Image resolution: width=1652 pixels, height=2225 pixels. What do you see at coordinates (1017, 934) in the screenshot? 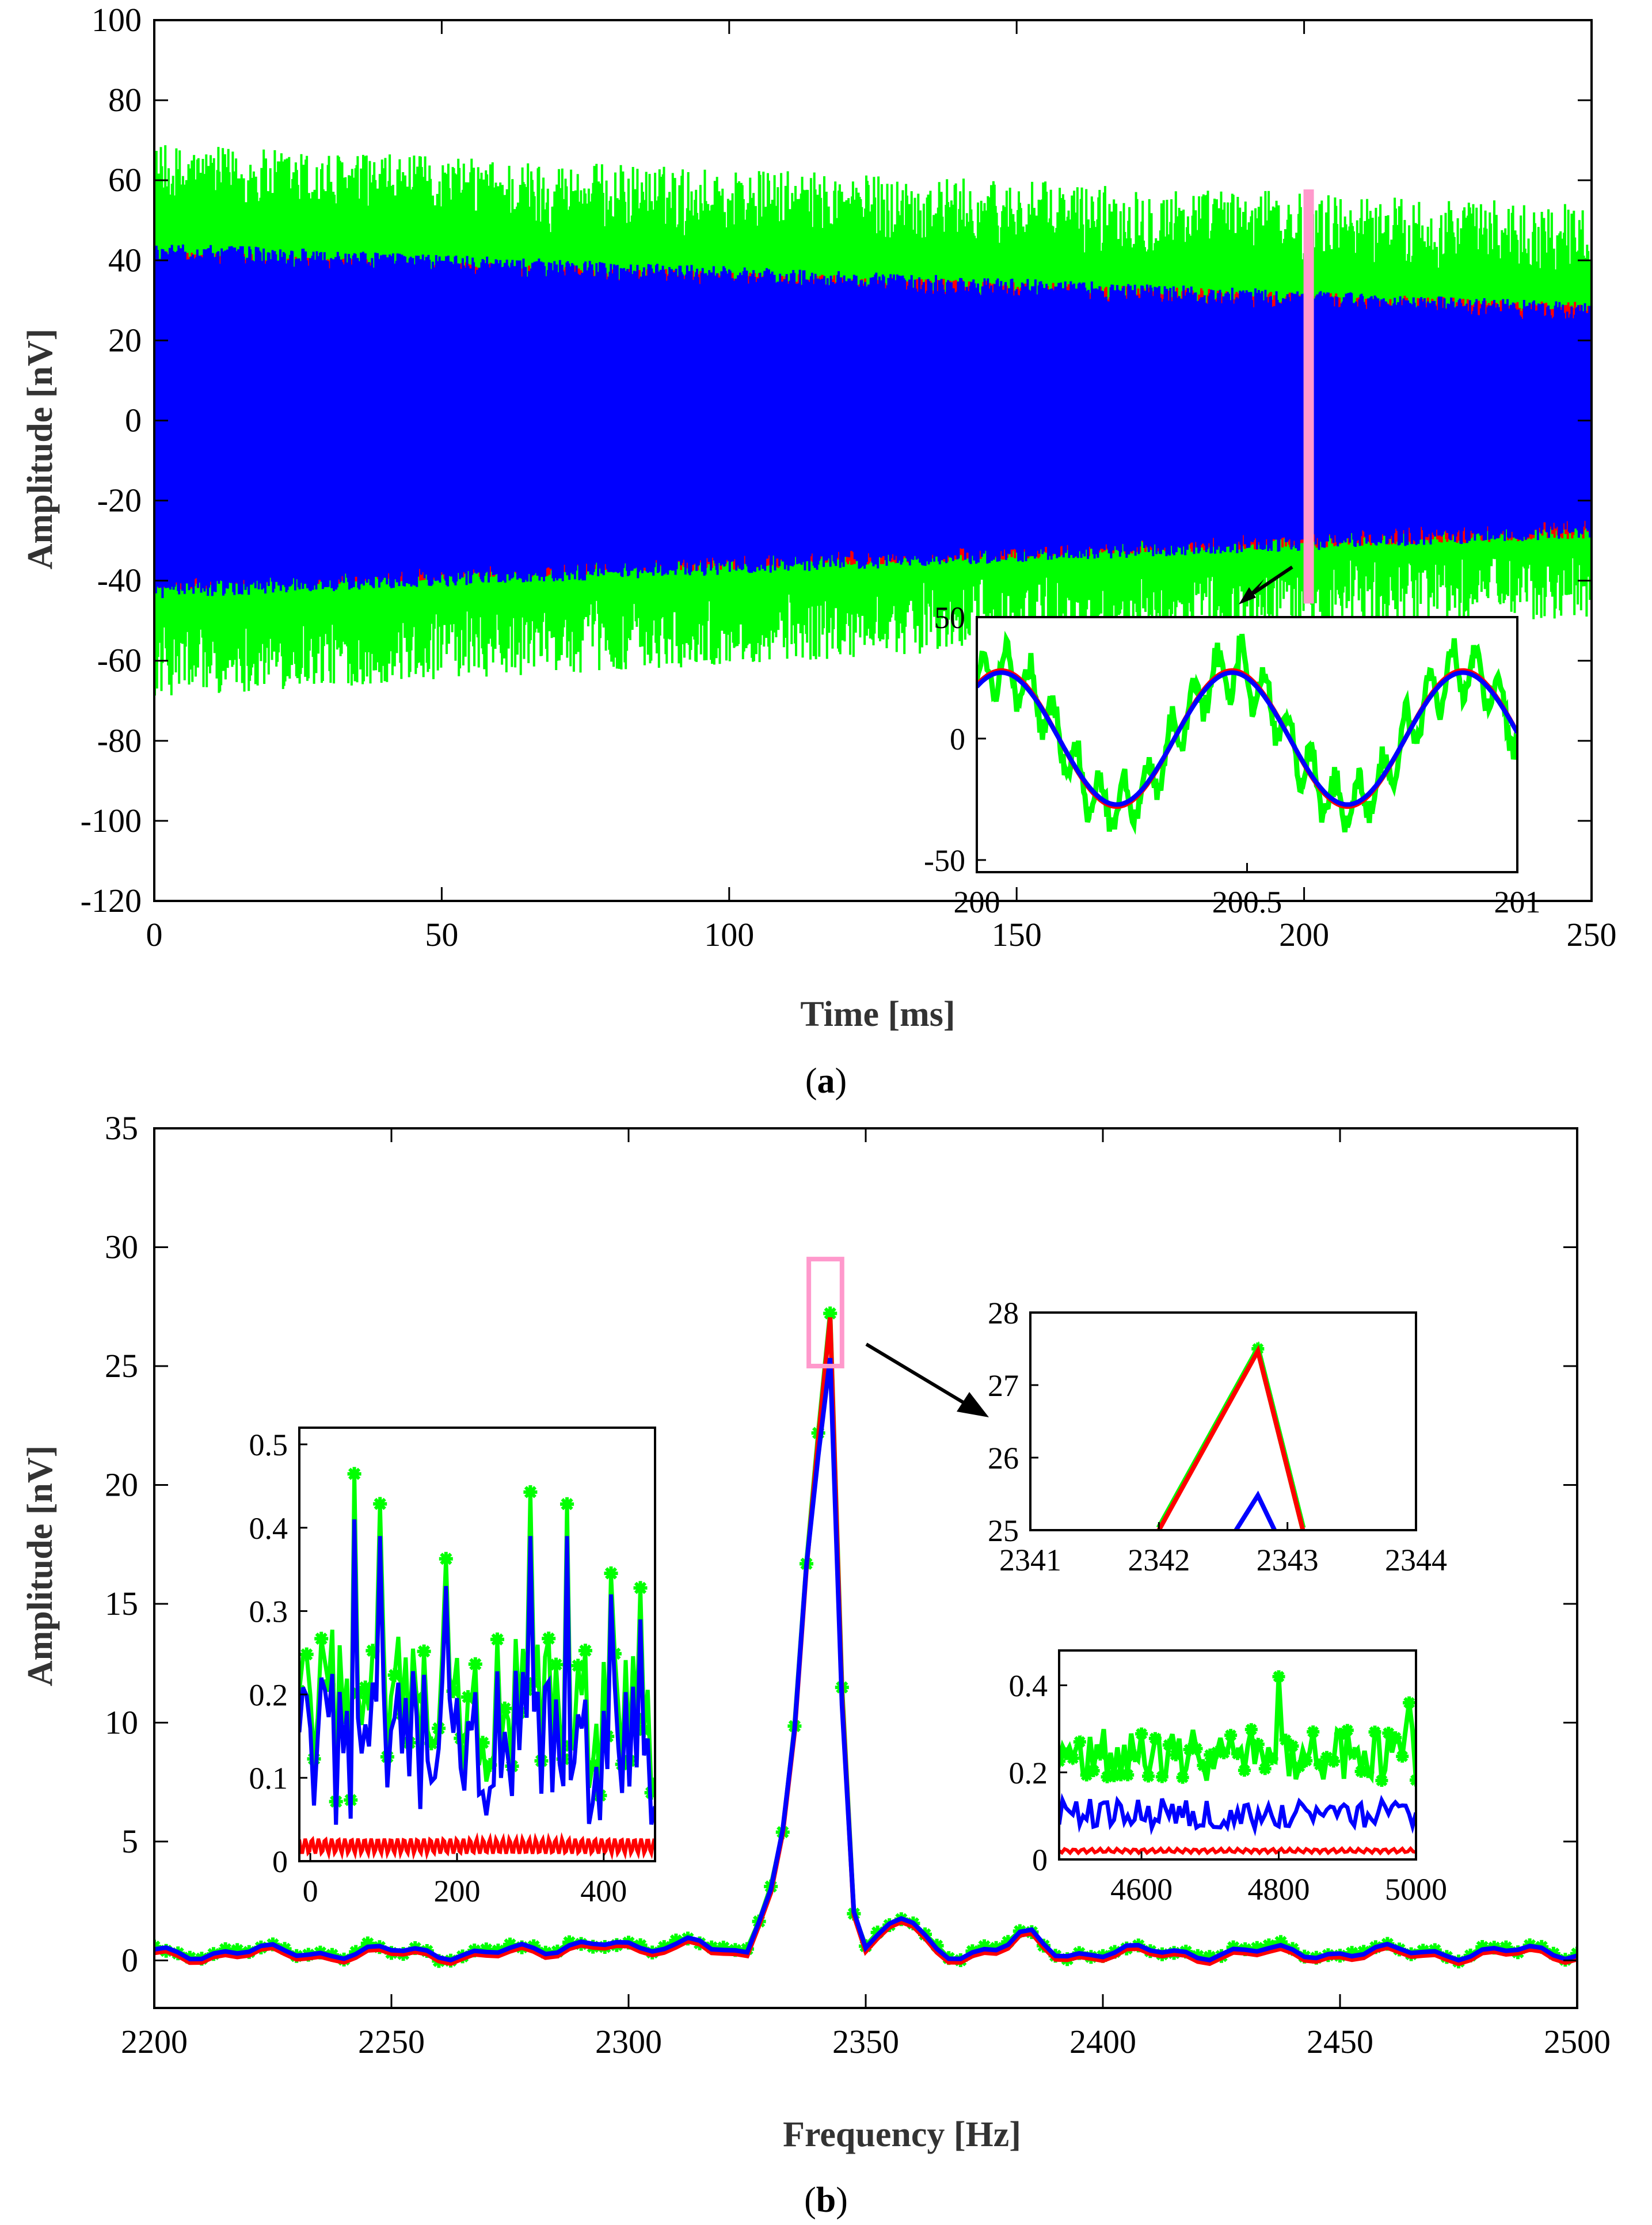
I see `x-tick-label: 150` at bounding box center [1017, 934].